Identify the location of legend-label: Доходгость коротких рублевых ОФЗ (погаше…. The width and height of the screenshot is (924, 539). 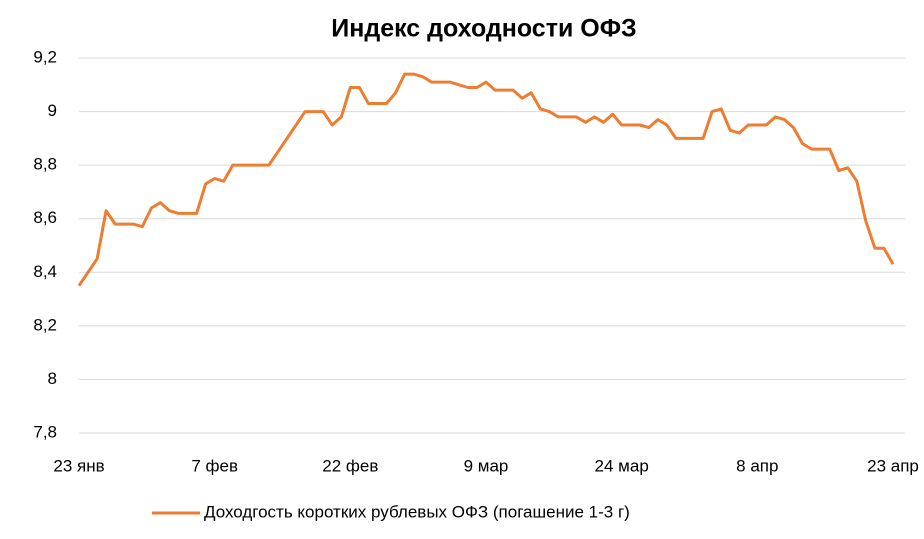
(417, 511).